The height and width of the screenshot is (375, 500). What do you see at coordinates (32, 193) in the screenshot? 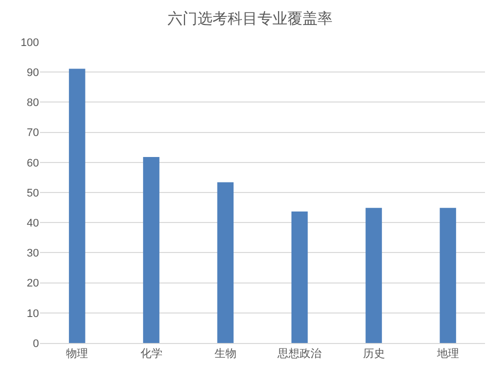
I see `y-tick-label: 50` at bounding box center [32, 193].